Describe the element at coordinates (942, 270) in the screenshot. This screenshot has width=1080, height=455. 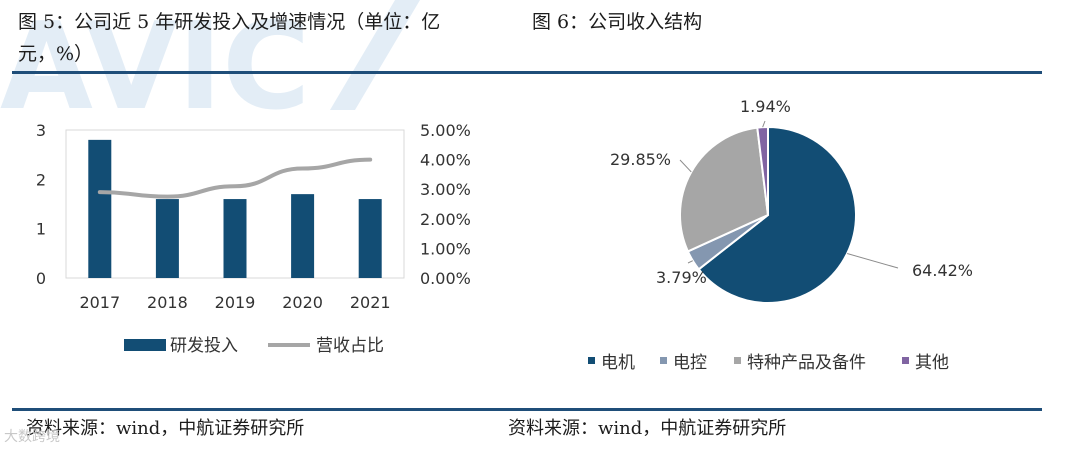
I see `pie-label-电机: 64.42%` at that location.